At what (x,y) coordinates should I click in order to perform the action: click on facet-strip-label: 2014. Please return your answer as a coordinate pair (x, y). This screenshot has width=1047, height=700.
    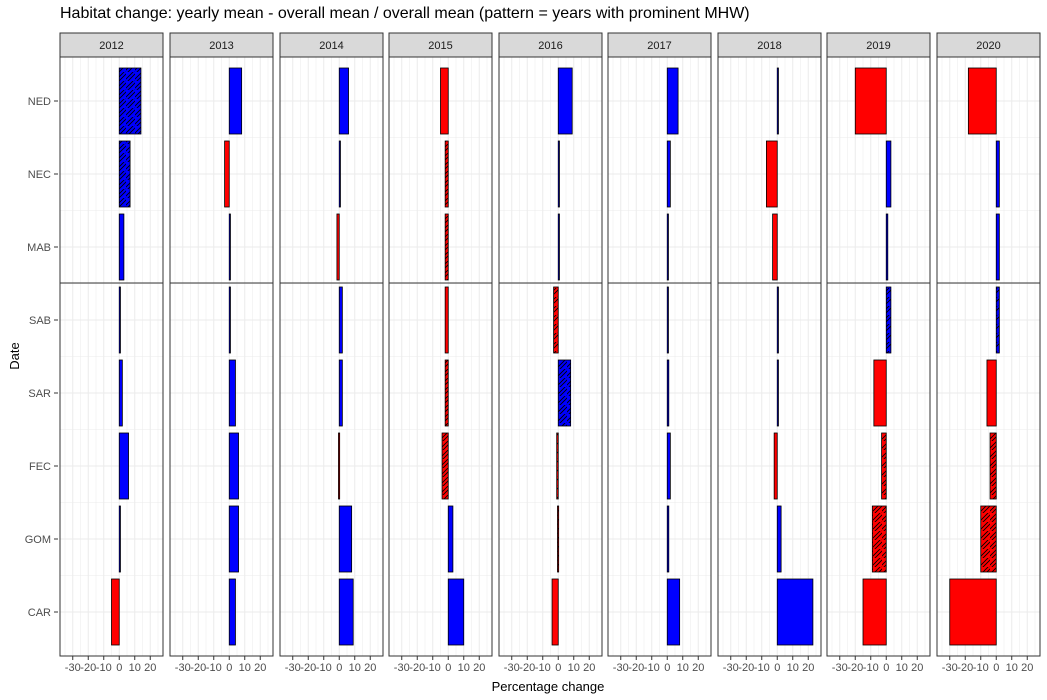
    Looking at the image, I should click on (331, 46).